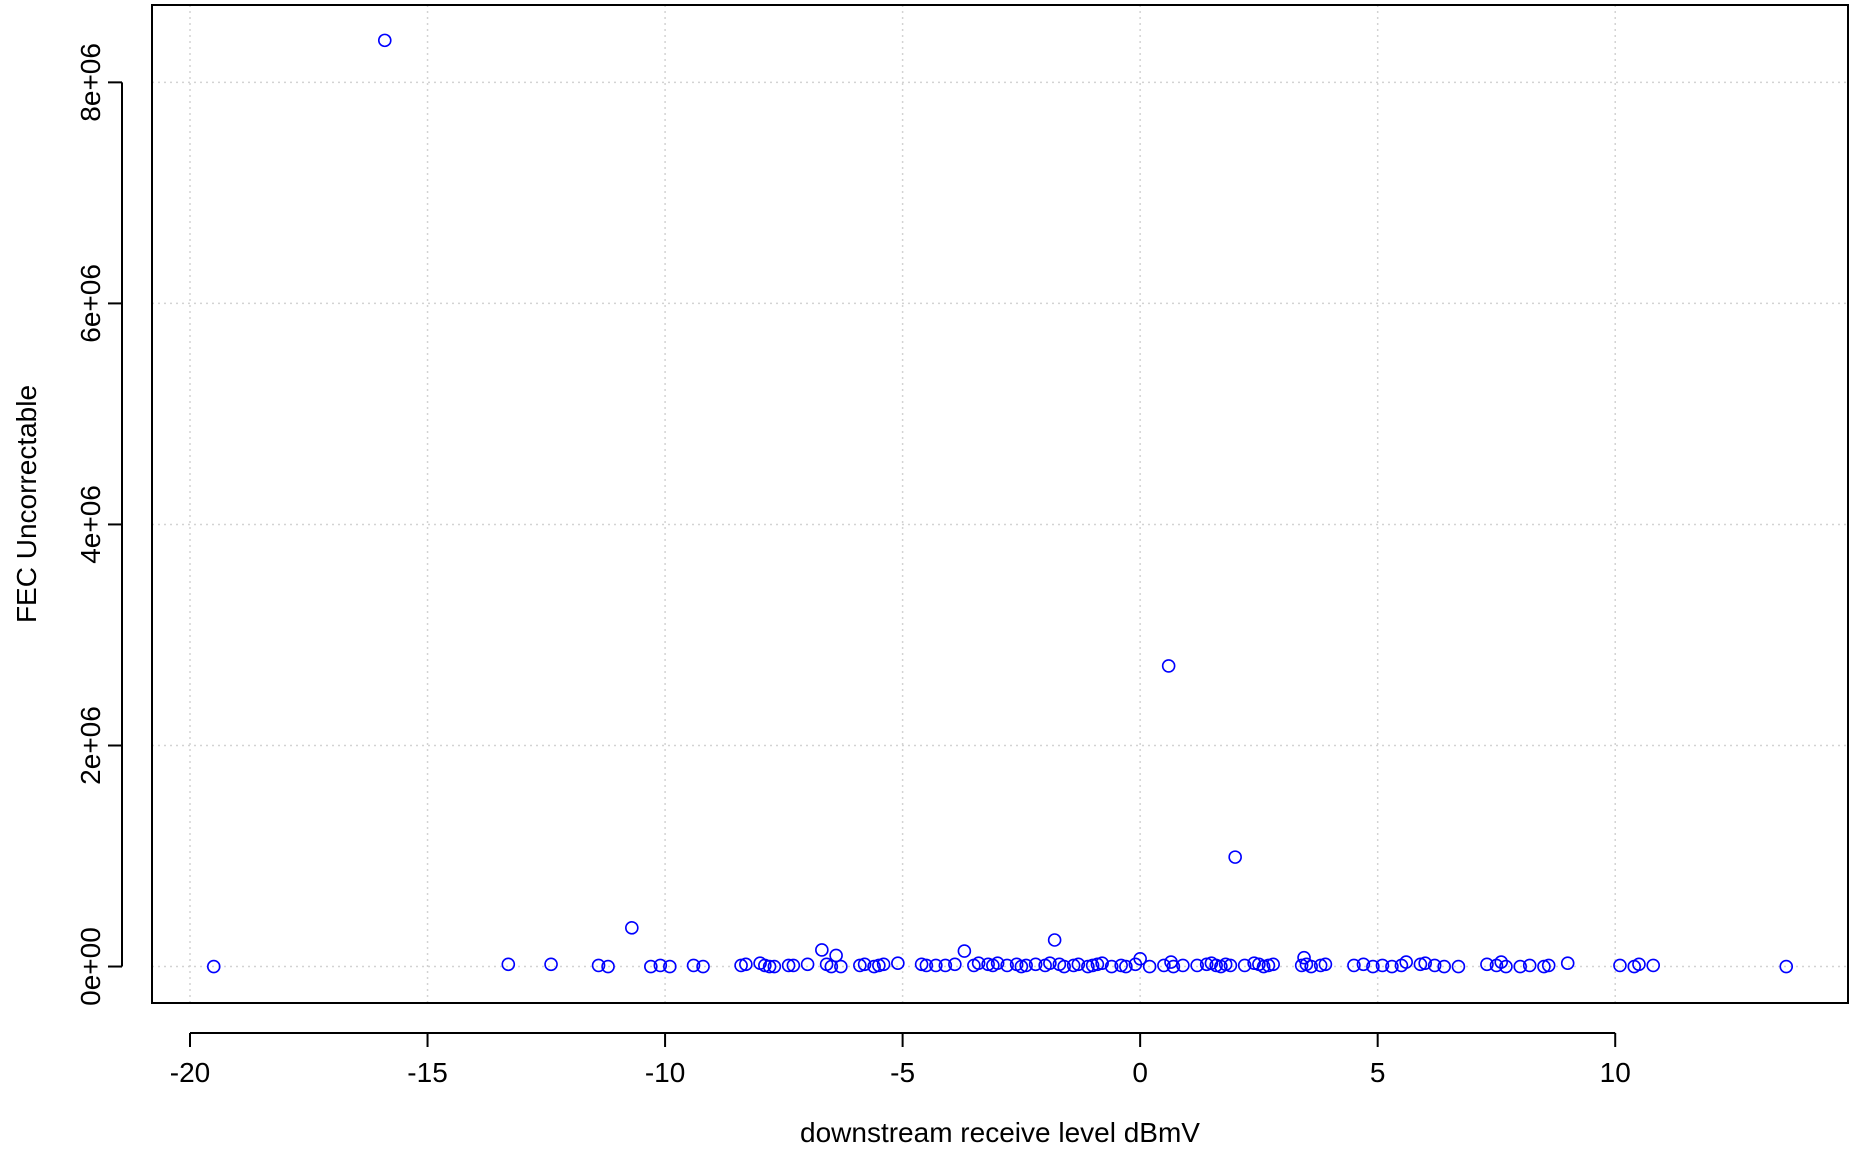  What do you see at coordinates (1615, 1072) in the screenshot?
I see `x-tick-label: 10` at bounding box center [1615, 1072].